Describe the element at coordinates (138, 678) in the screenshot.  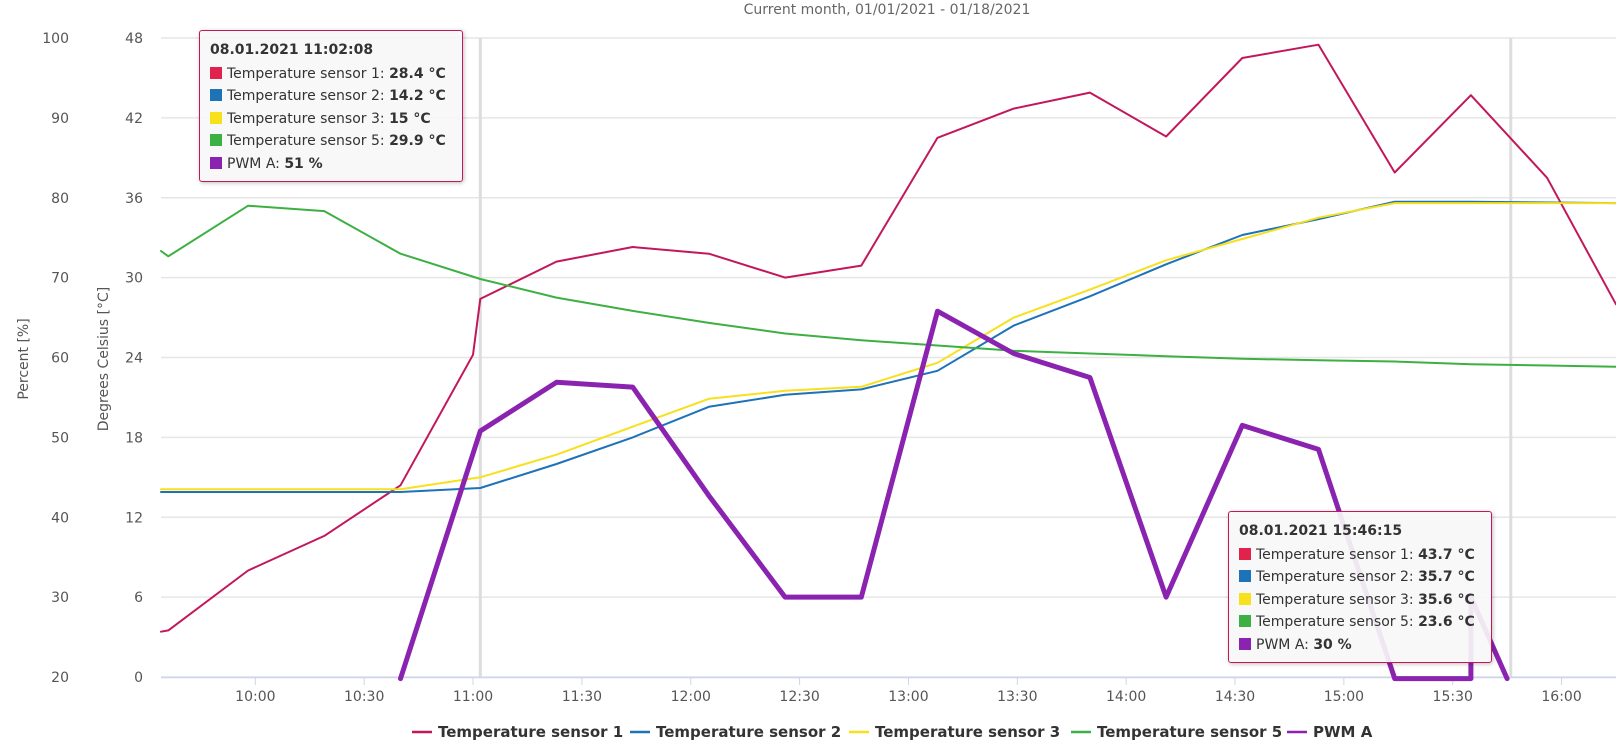
I see `celsius-tick-label: 0` at that location.